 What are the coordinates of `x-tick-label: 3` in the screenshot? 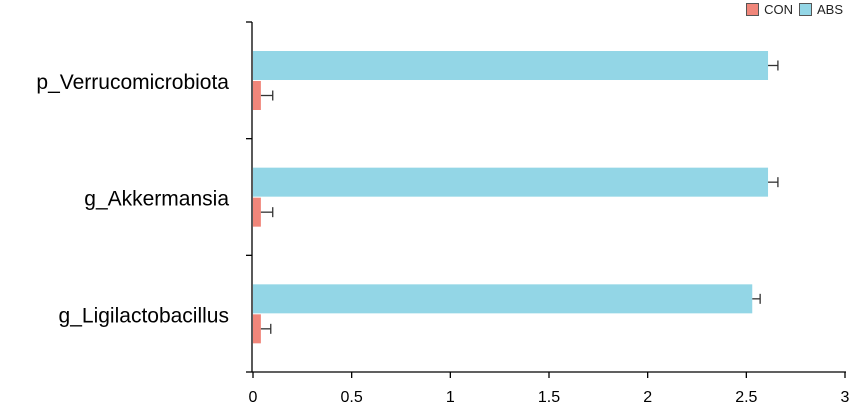 It's located at (845, 397).